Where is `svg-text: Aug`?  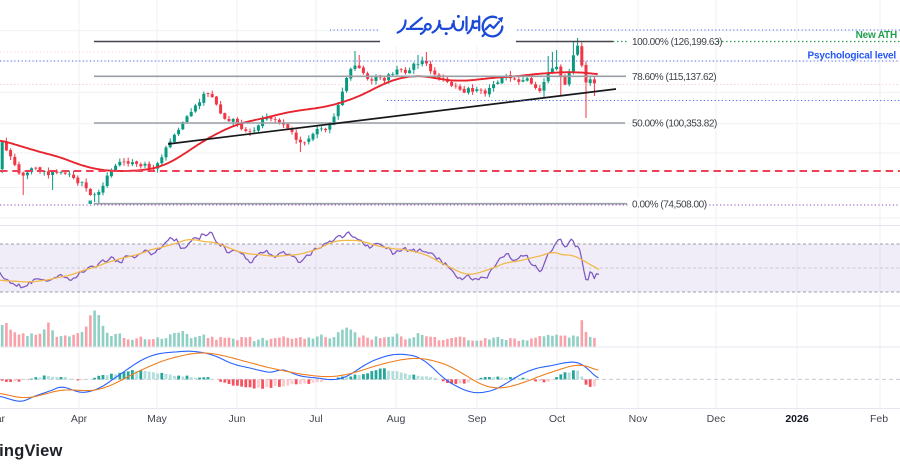
svg-text: Aug is located at coordinates (396, 419).